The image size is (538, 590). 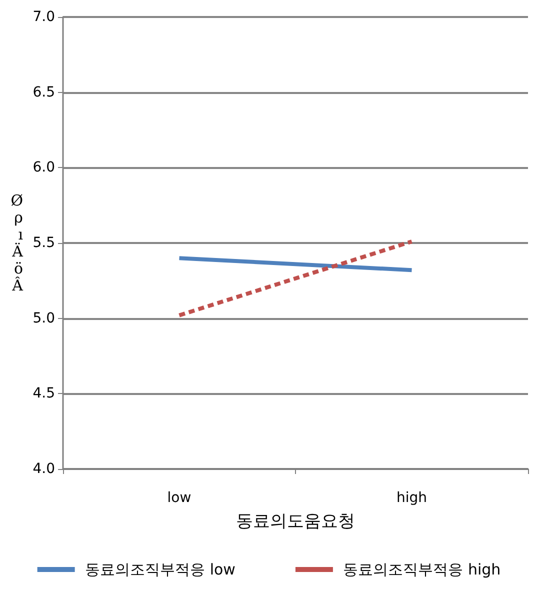 What do you see at coordinates (43, 243) in the screenshot?
I see `y-tick-label: 5.5` at bounding box center [43, 243].